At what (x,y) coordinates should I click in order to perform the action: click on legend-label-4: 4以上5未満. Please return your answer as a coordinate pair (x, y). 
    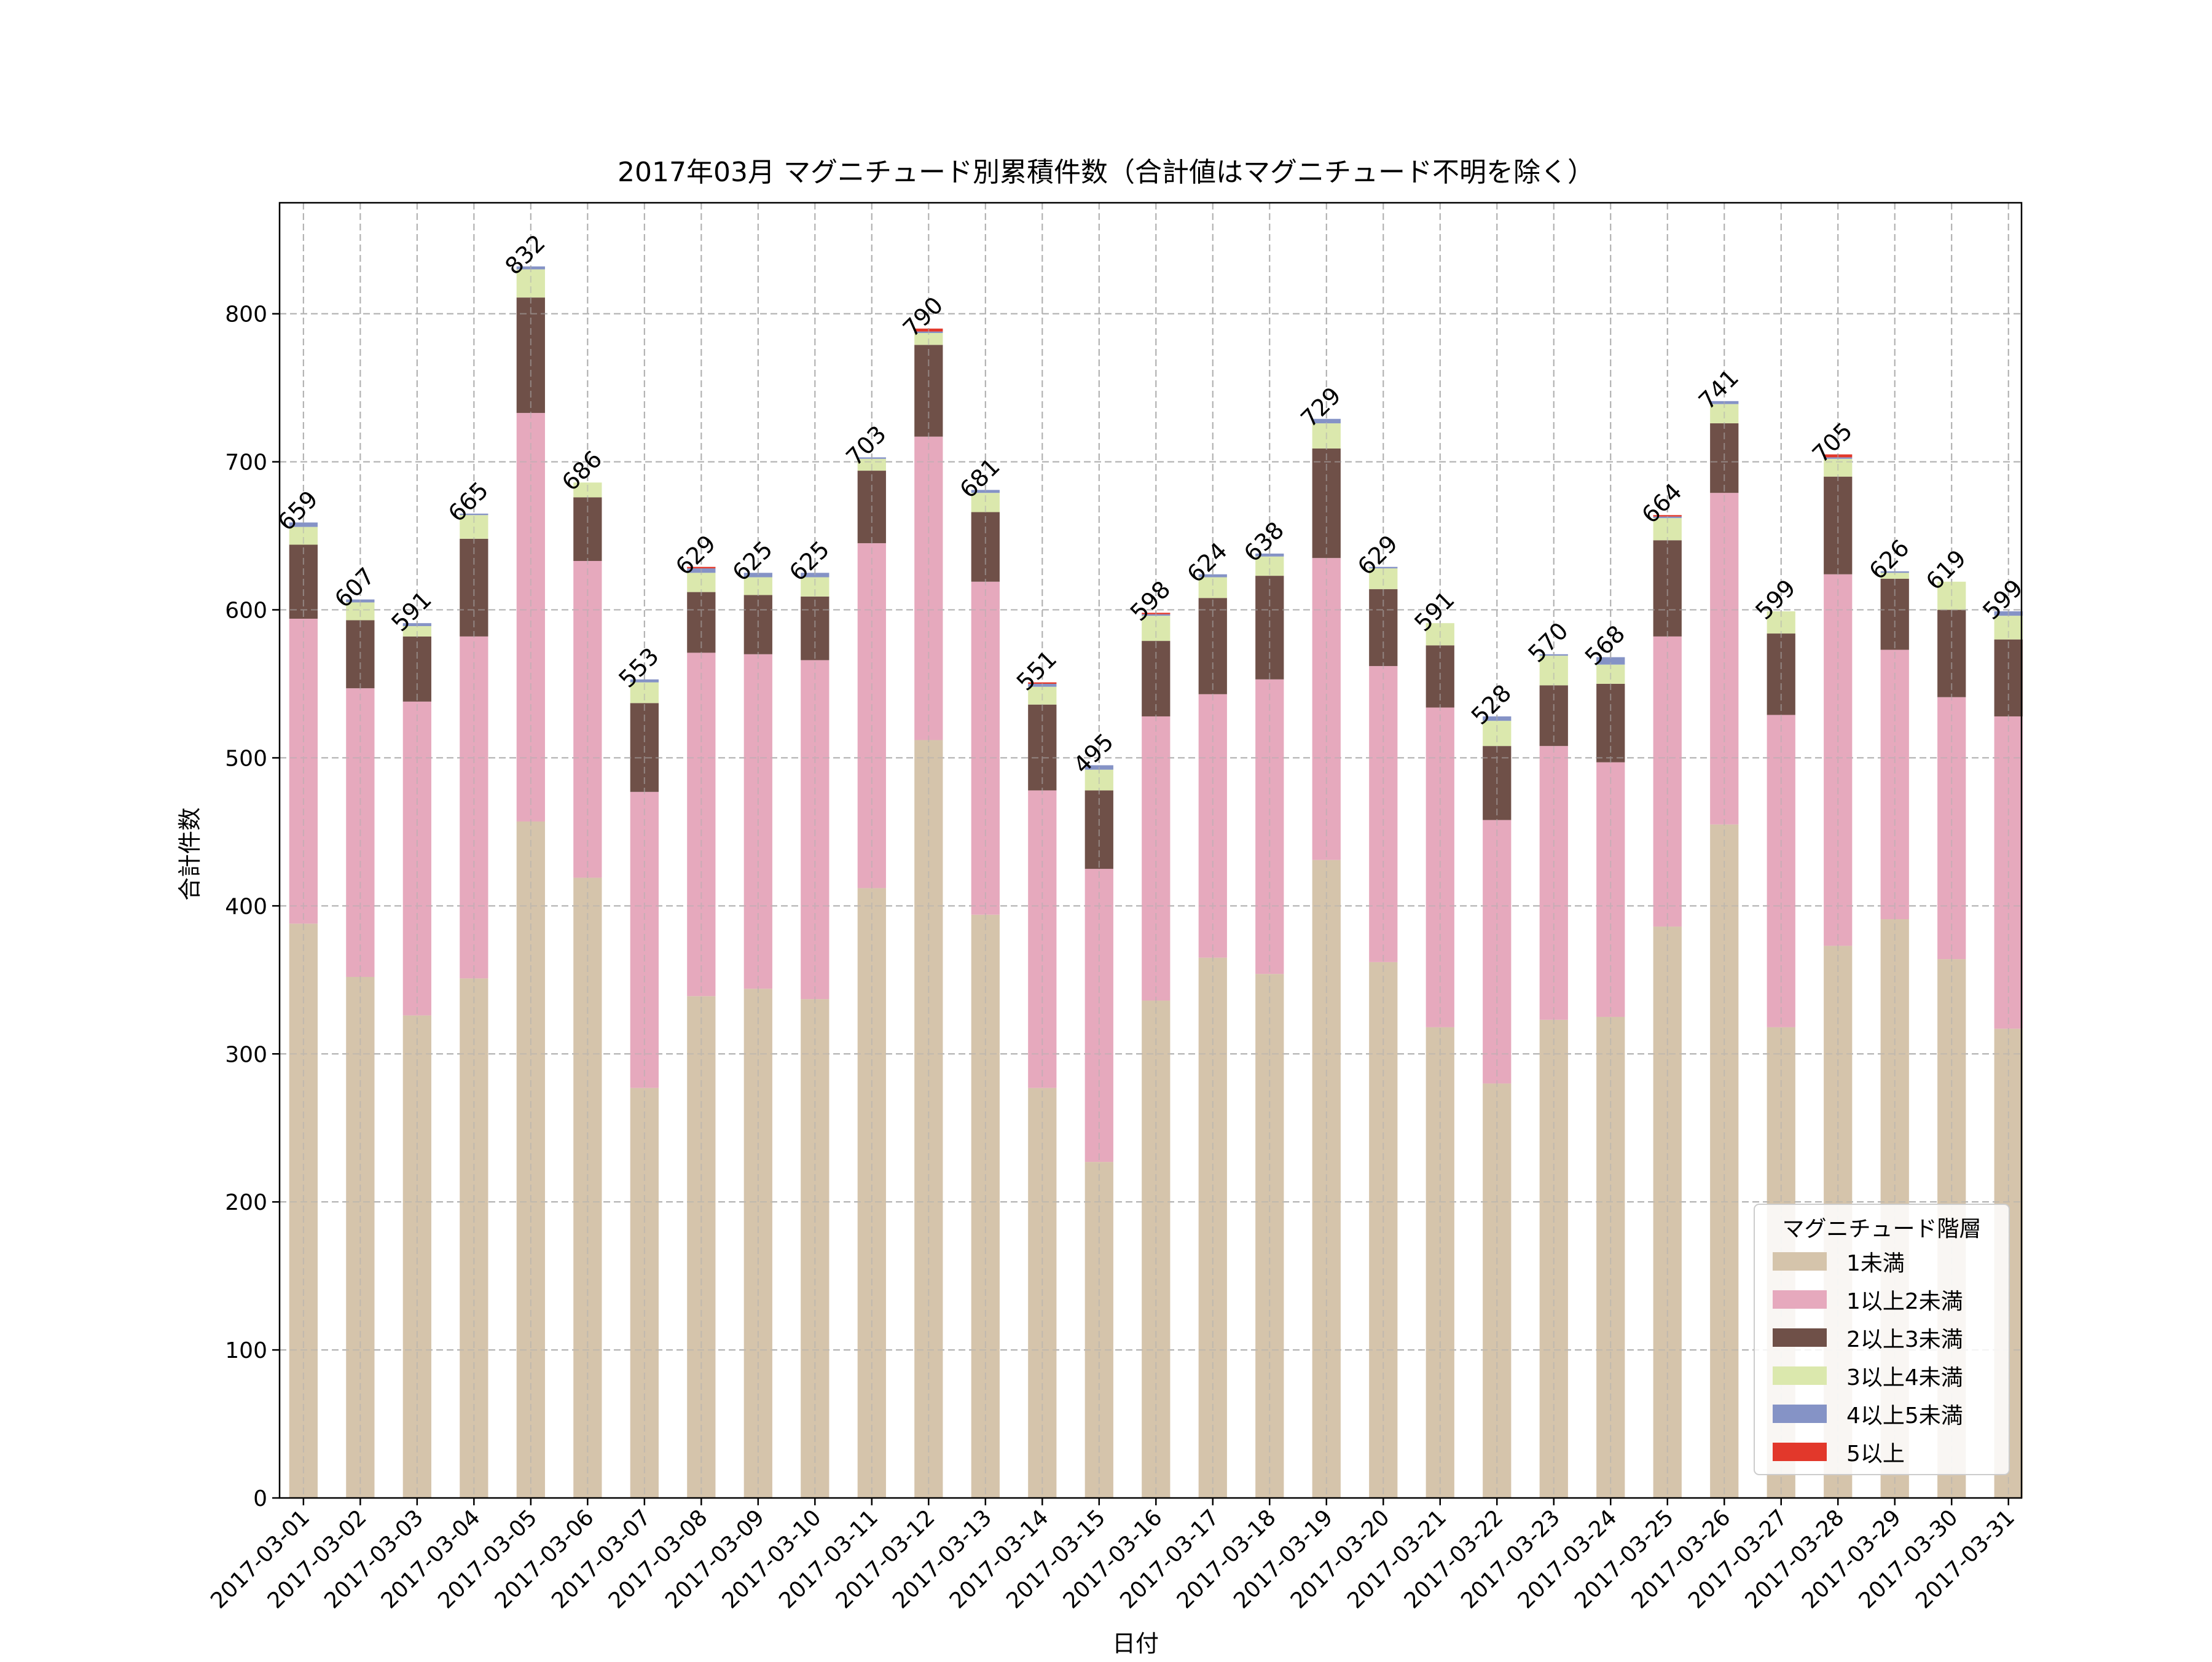
    Looking at the image, I should click on (1904, 1416).